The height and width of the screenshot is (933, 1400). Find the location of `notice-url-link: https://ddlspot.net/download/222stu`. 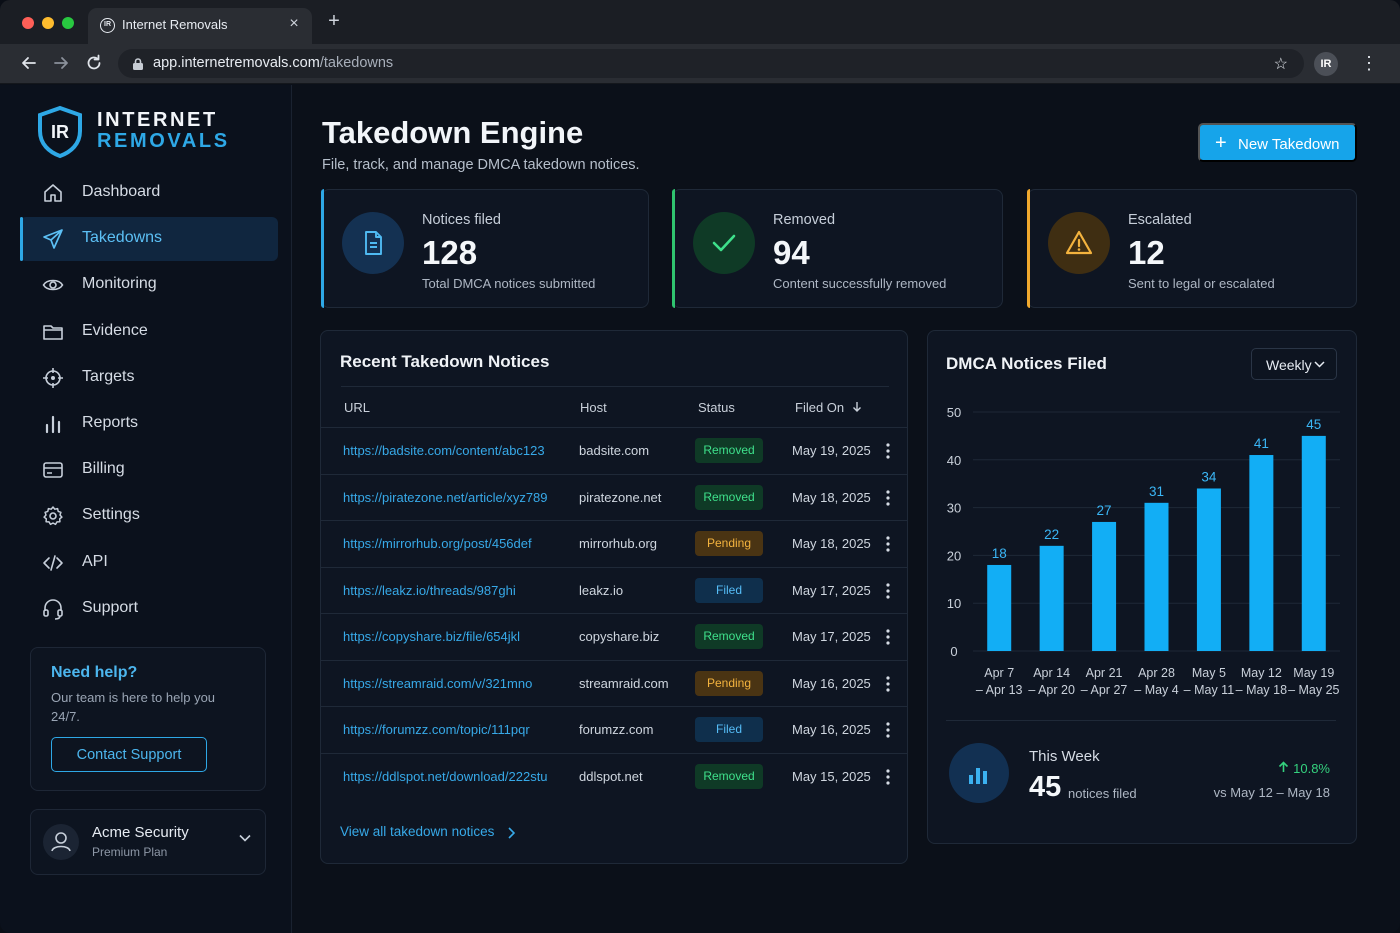

notice-url-link: https://ddlspot.net/download/222stu is located at coordinates (445, 776).